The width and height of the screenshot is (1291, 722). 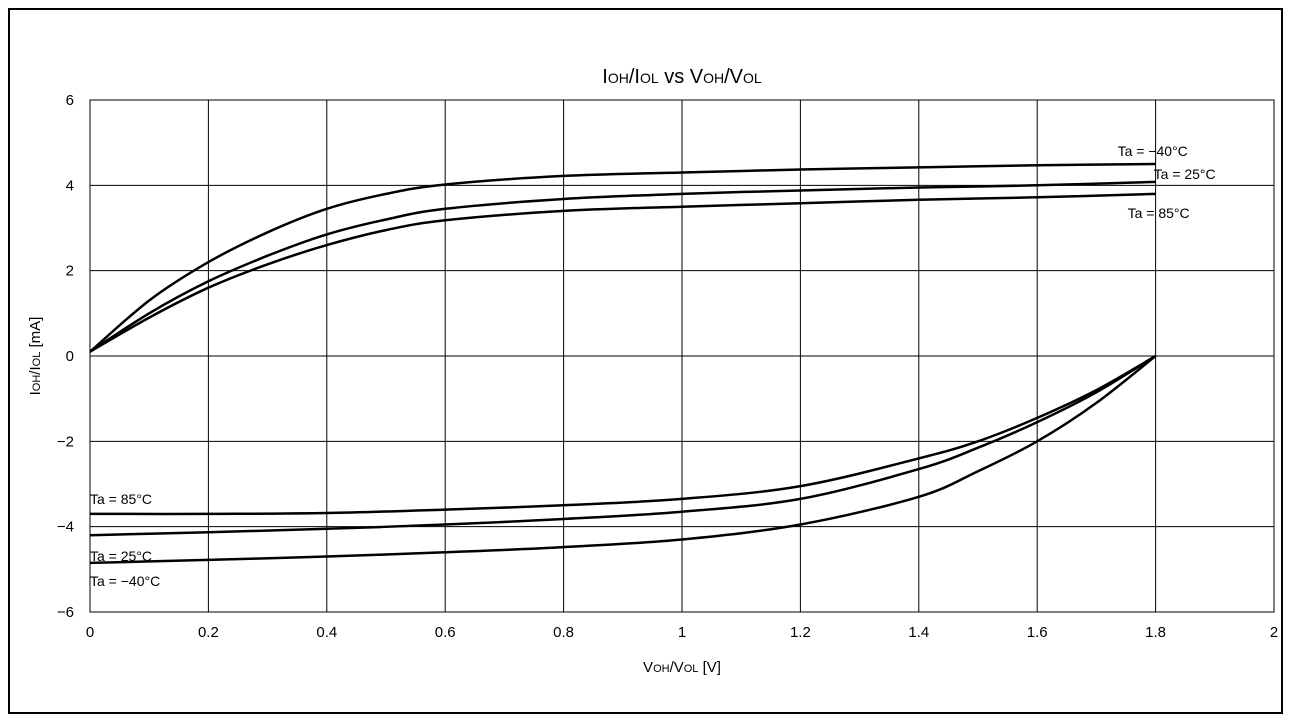 I want to click on y-tick-label: −6, so click(x=65, y=612).